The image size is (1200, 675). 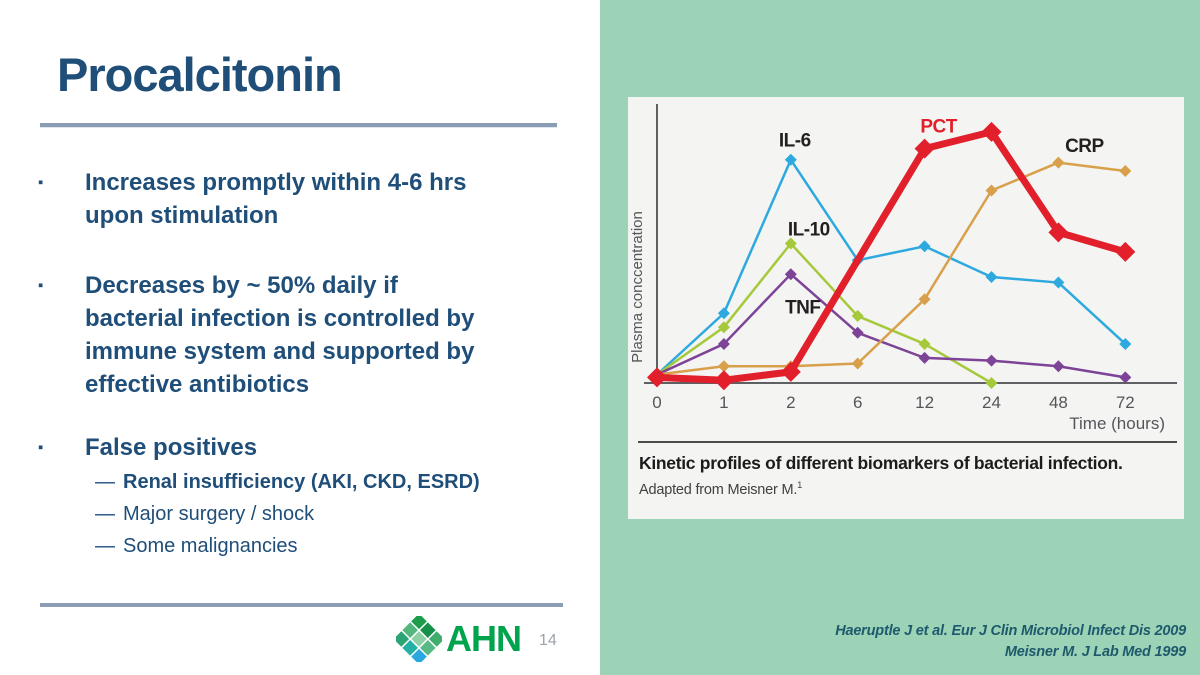 What do you see at coordinates (1125, 402) in the screenshot?
I see `svg-text: 72` at bounding box center [1125, 402].